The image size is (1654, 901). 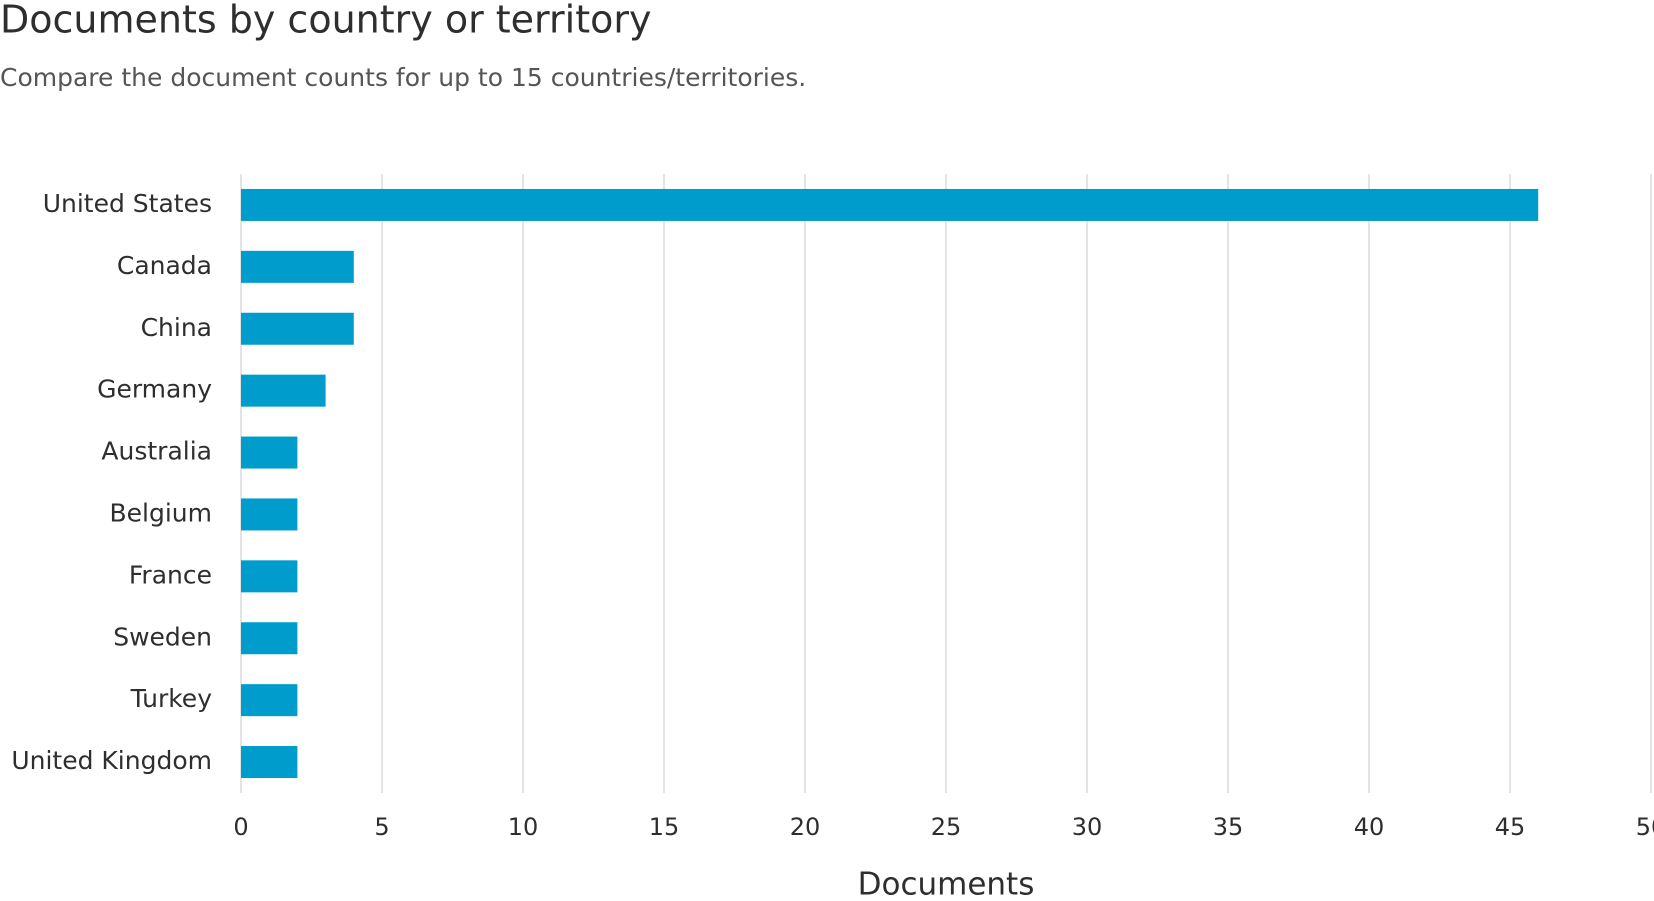 What do you see at coordinates (156, 451) in the screenshot?
I see `y-tick-label: Australia` at bounding box center [156, 451].